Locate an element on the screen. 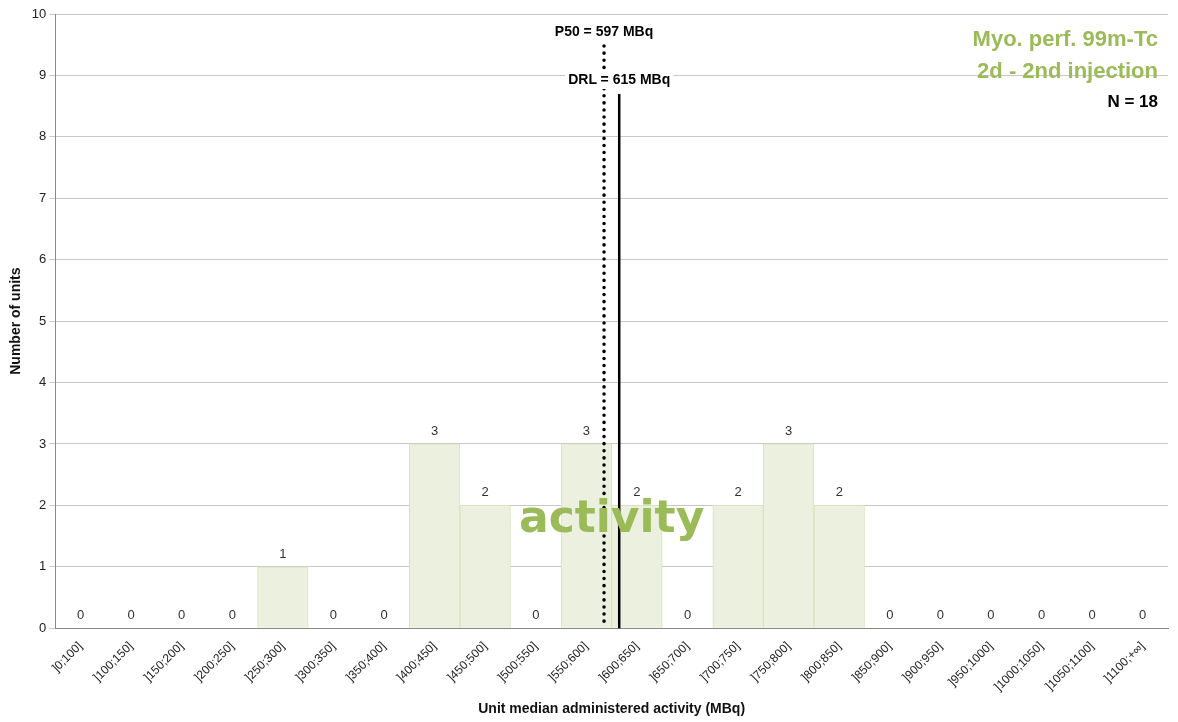 The height and width of the screenshot is (722, 1178). y-tick-label: 1 is located at coordinates (43, 566).